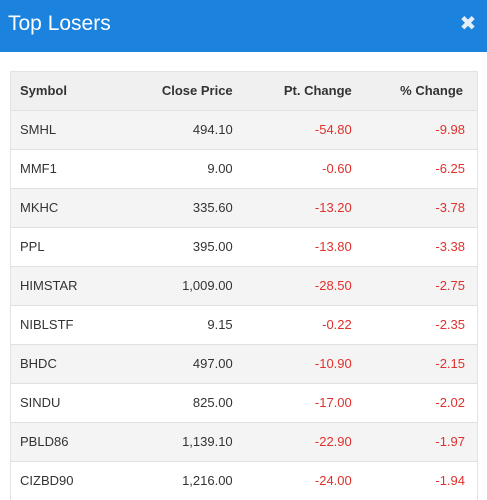 This screenshot has width=487, height=500. Describe the element at coordinates (292, 168) in the screenshot. I see `cell-pt-change: -0.60` at that location.